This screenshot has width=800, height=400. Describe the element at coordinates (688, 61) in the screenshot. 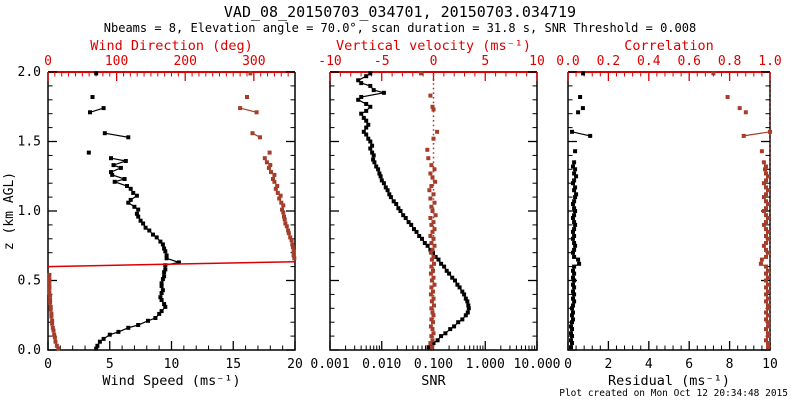

I see `top-tick-label: 0.6` at that location.